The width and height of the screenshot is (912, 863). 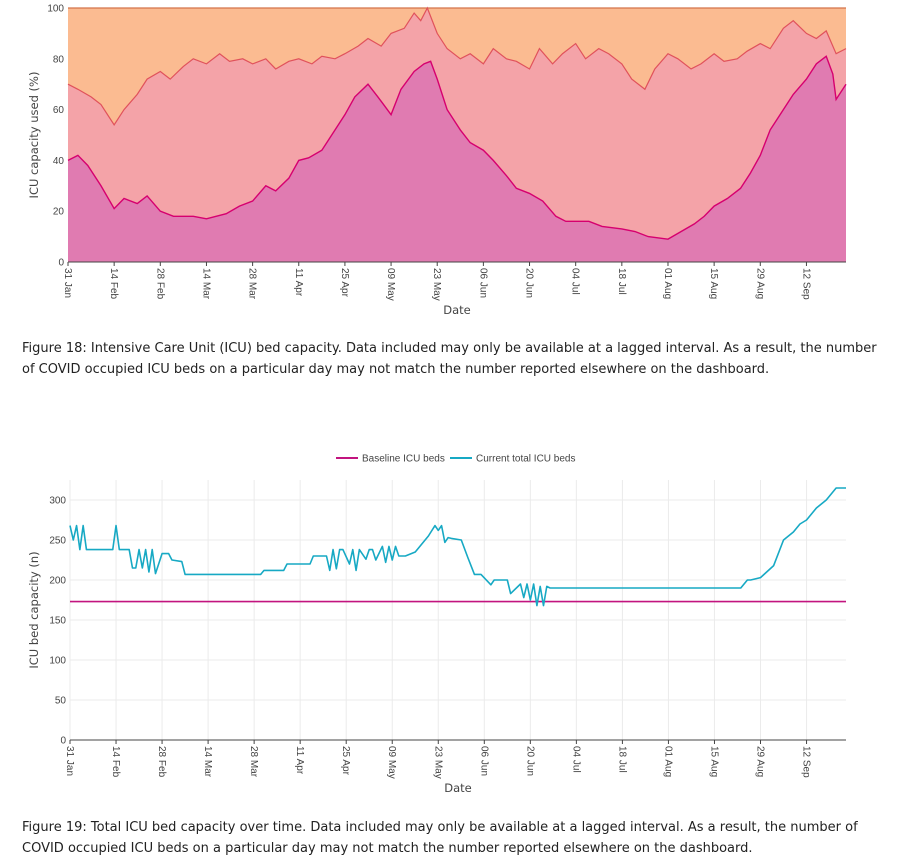 What do you see at coordinates (34, 135) in the screenshot?
I see `y-axis-title: ICU capacity used (%)` at bounding box center [34, 135].